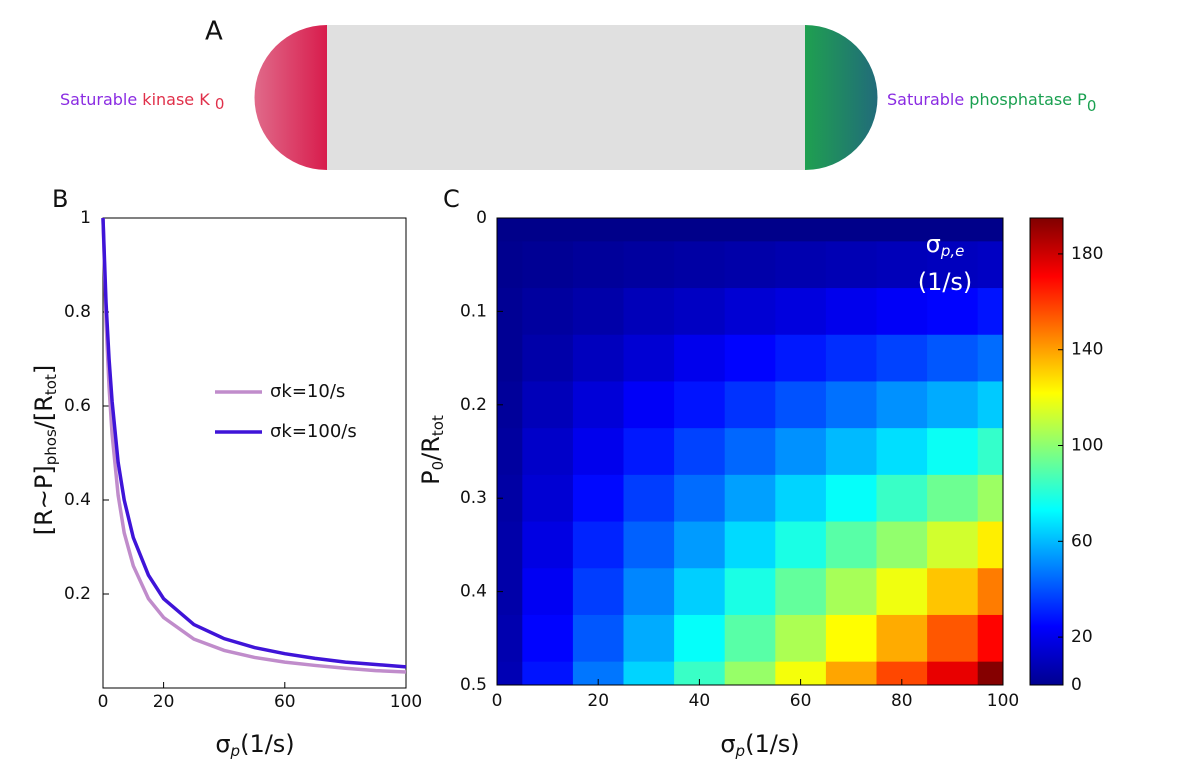 The width and height of the screenshot is (1200, 776). What do you see at coordinates (473, 311) in the screenshot?
I see `y-tick-label: 0.1` at bounding box center [473, 311].